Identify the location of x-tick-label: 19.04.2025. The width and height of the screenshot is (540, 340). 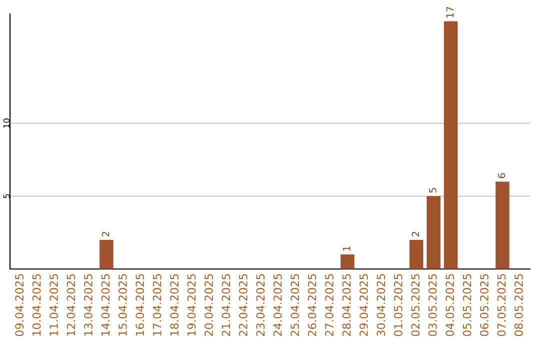
(191, 305).